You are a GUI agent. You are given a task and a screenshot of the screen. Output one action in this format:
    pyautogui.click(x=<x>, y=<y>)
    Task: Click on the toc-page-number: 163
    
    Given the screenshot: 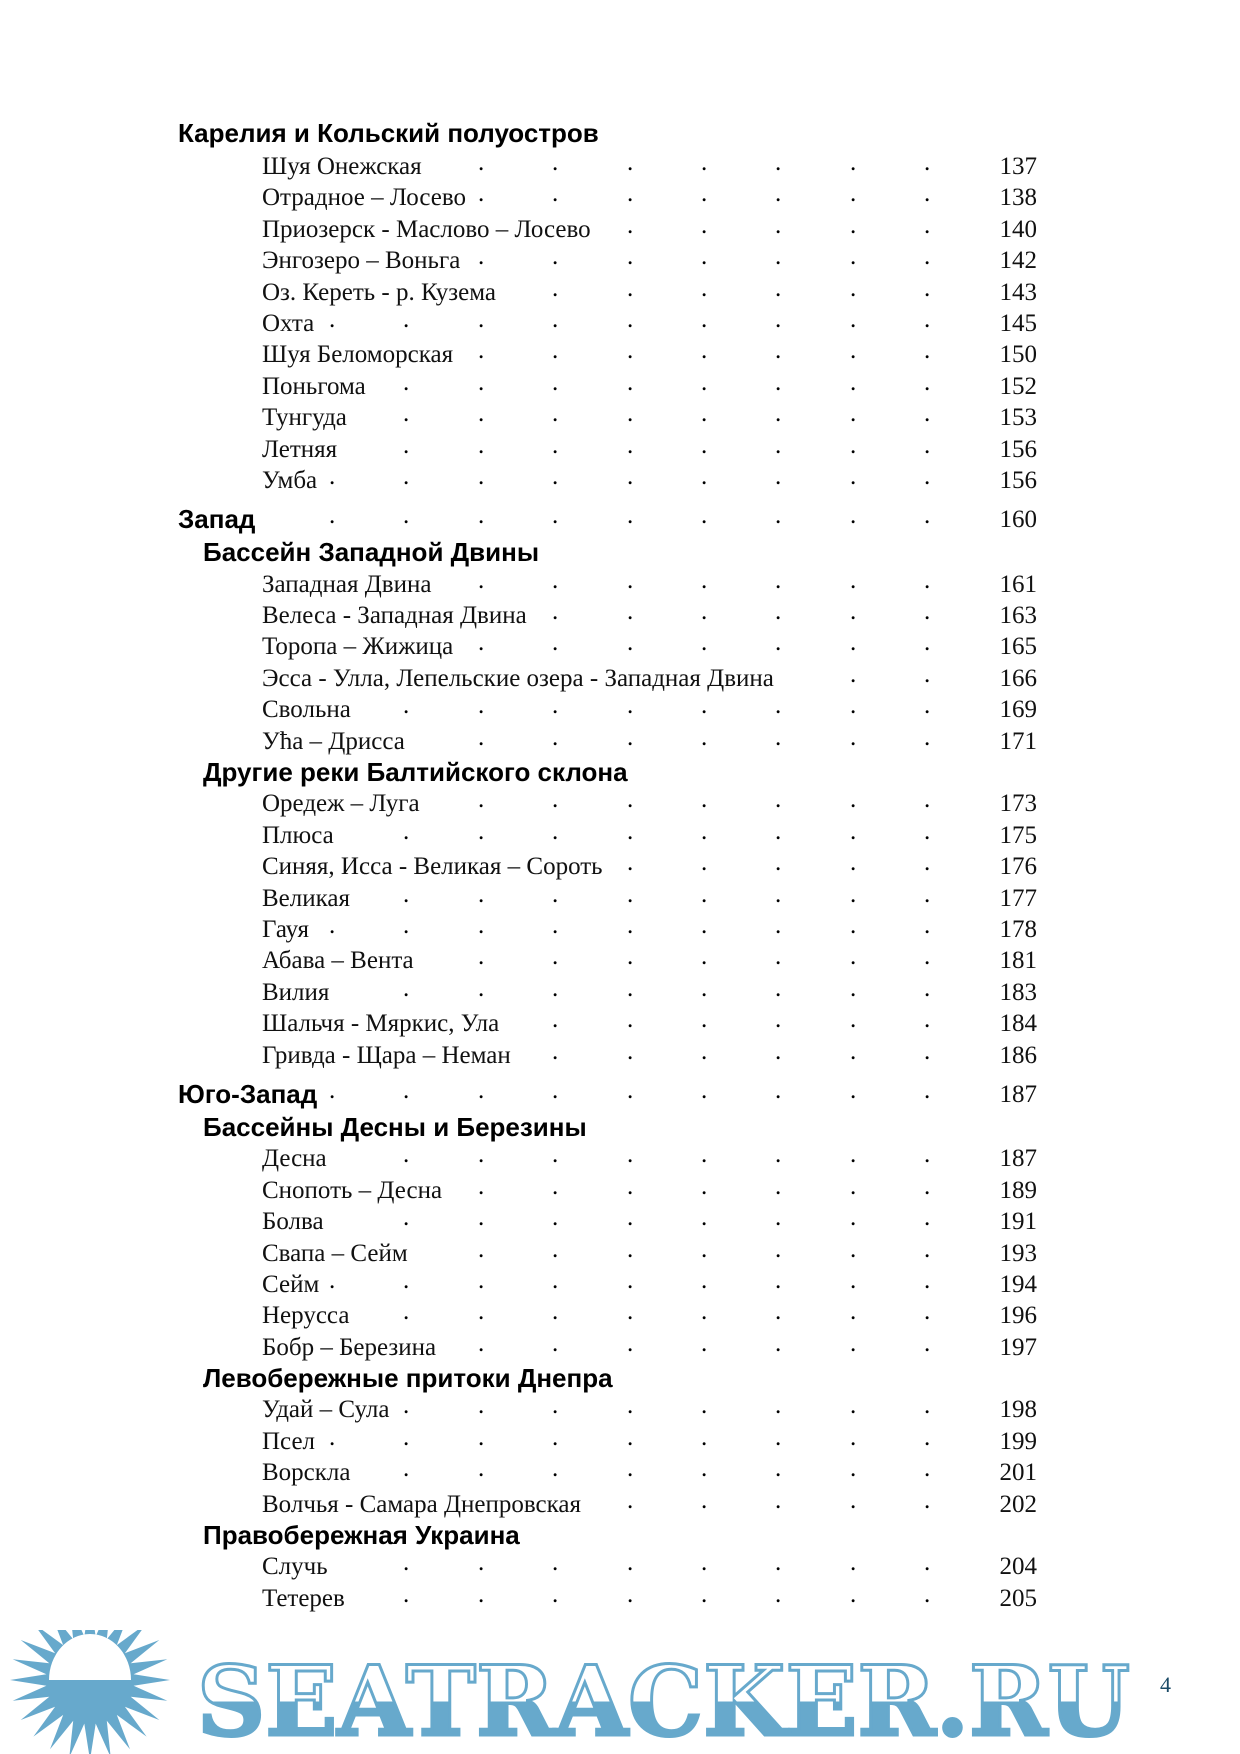 What is the action you would take?
    pyautogui.click(x=1018, y=616)
    